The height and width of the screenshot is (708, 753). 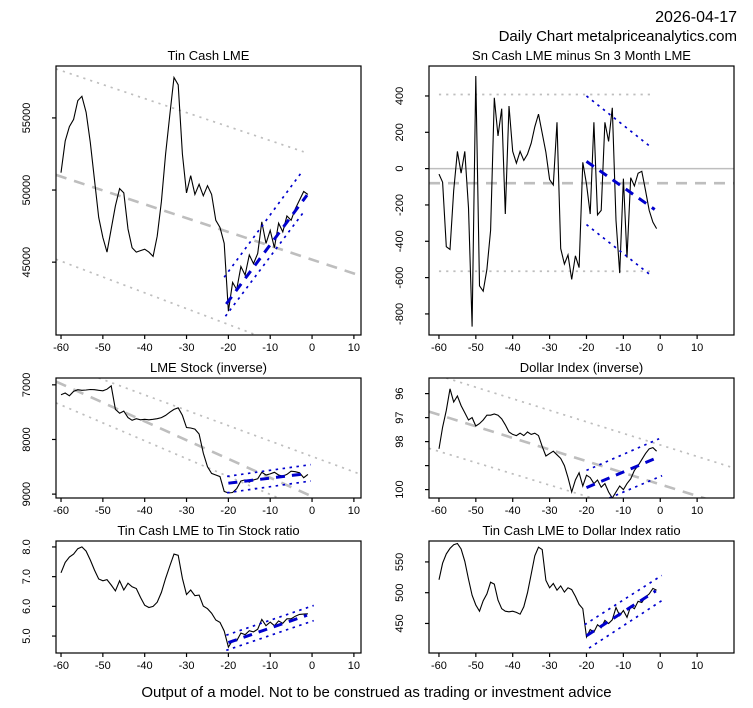 I want to click on y-tick-label: -200, so click(x=400, y=205).